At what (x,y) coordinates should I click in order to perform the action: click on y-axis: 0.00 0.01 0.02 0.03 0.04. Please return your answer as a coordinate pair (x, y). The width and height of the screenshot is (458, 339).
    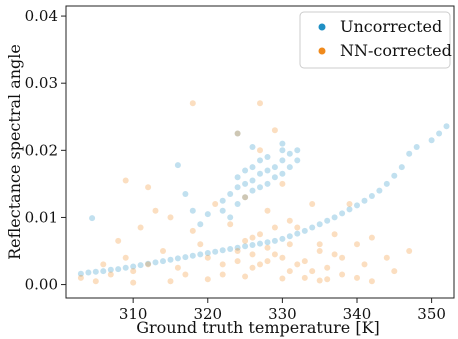
    Looking at the image, I should click on (45, 150).